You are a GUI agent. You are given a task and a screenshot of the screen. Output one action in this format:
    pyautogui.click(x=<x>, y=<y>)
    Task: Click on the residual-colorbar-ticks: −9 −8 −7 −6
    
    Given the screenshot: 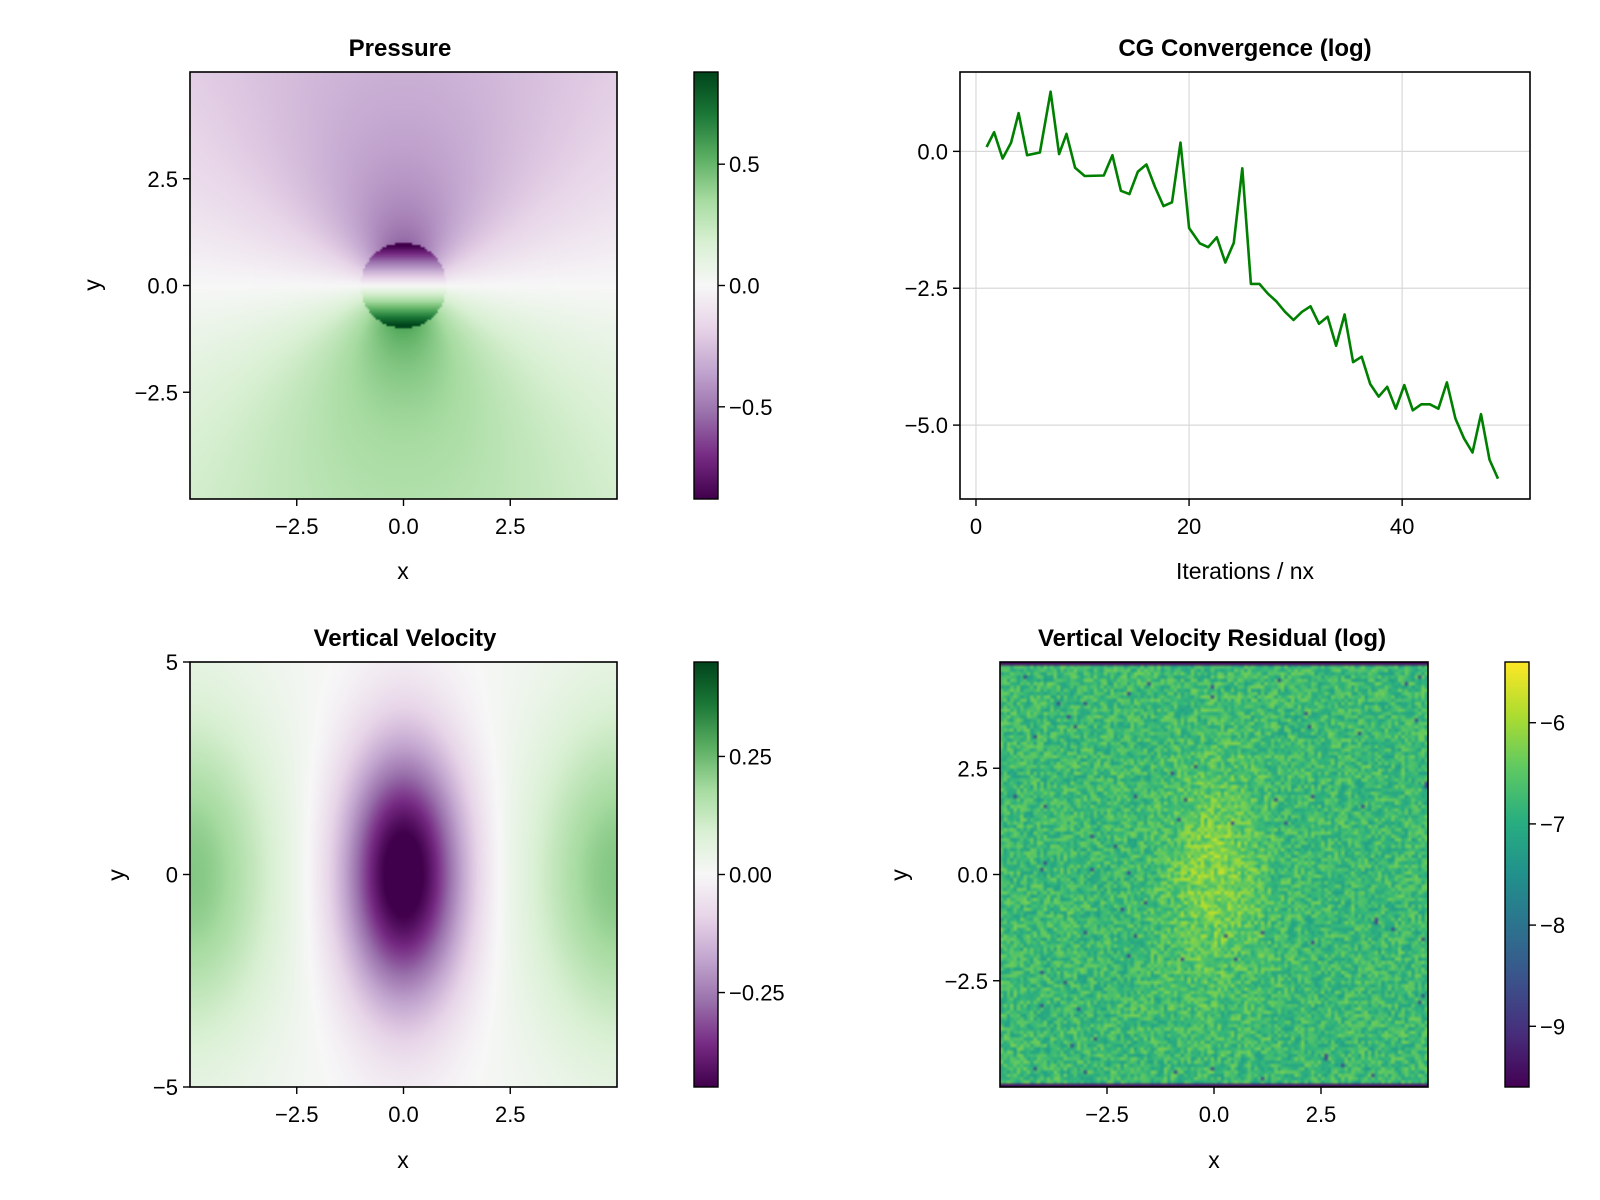 What is the action you would take?
    pyautogui.click(x=1547, y=875)
    